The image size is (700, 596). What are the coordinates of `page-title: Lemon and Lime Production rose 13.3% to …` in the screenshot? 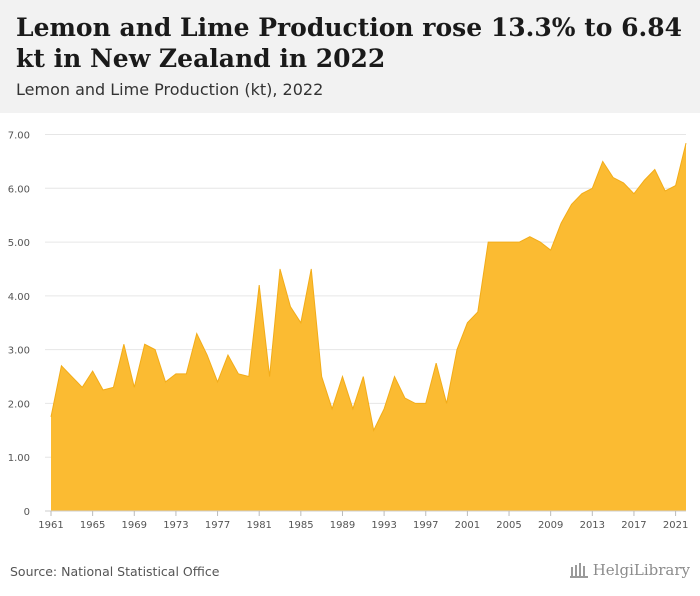 It's located at (349, 43).